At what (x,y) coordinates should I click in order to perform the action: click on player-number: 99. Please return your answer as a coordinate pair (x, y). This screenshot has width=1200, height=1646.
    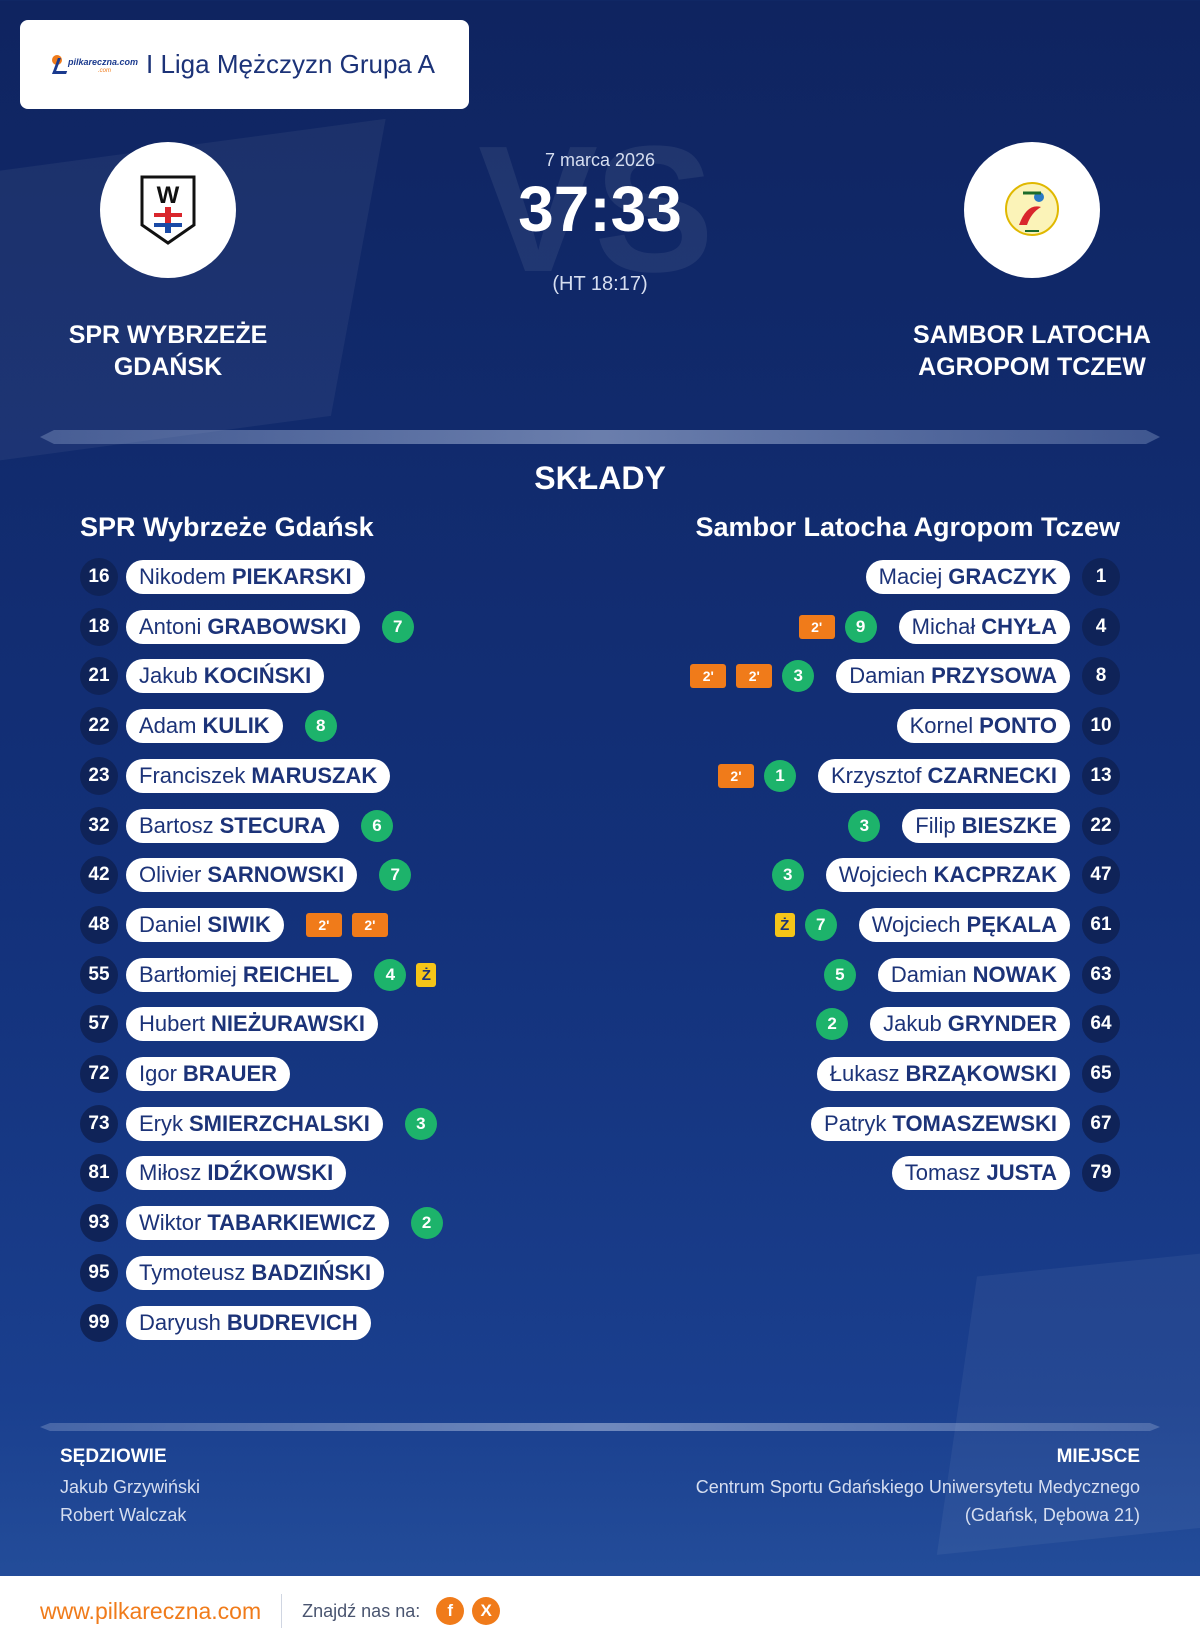
    Looking at the image, I should click on (99, 1323).